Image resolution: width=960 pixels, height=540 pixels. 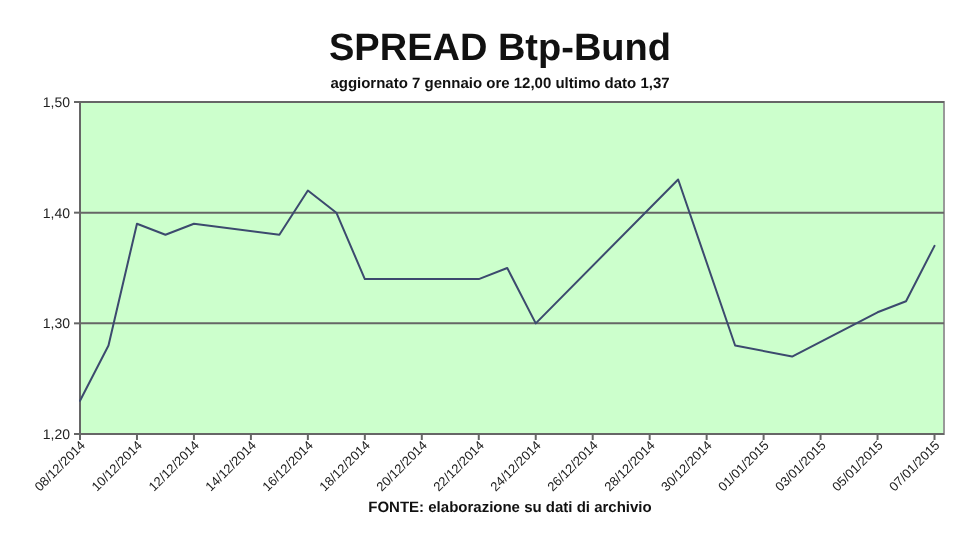 I want to click on chart-title: SPREAD Btp-Bund, so click(x=500, y=49).